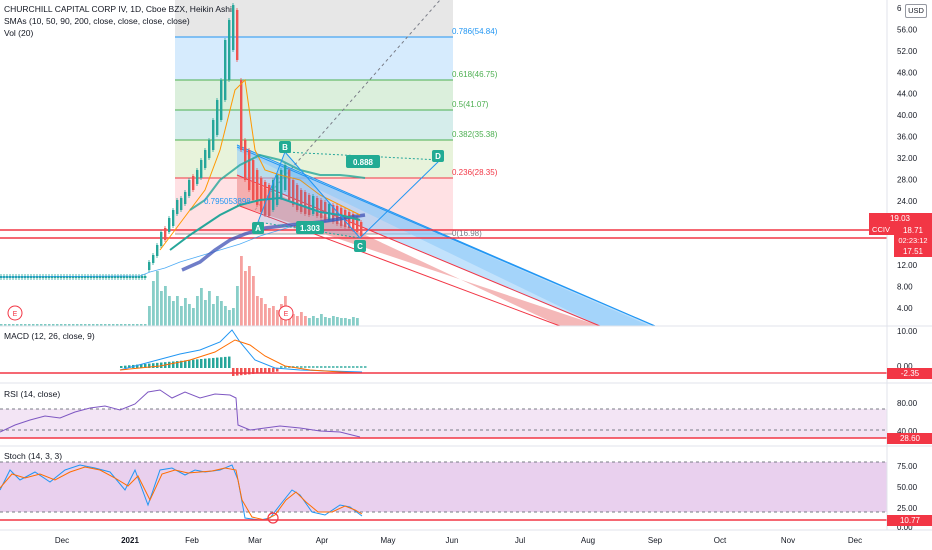 The image size is (932, 550). Describe the element at coordinates (285, 147) in the screenshot. I see `pattern-point-b-label: B` at that location.